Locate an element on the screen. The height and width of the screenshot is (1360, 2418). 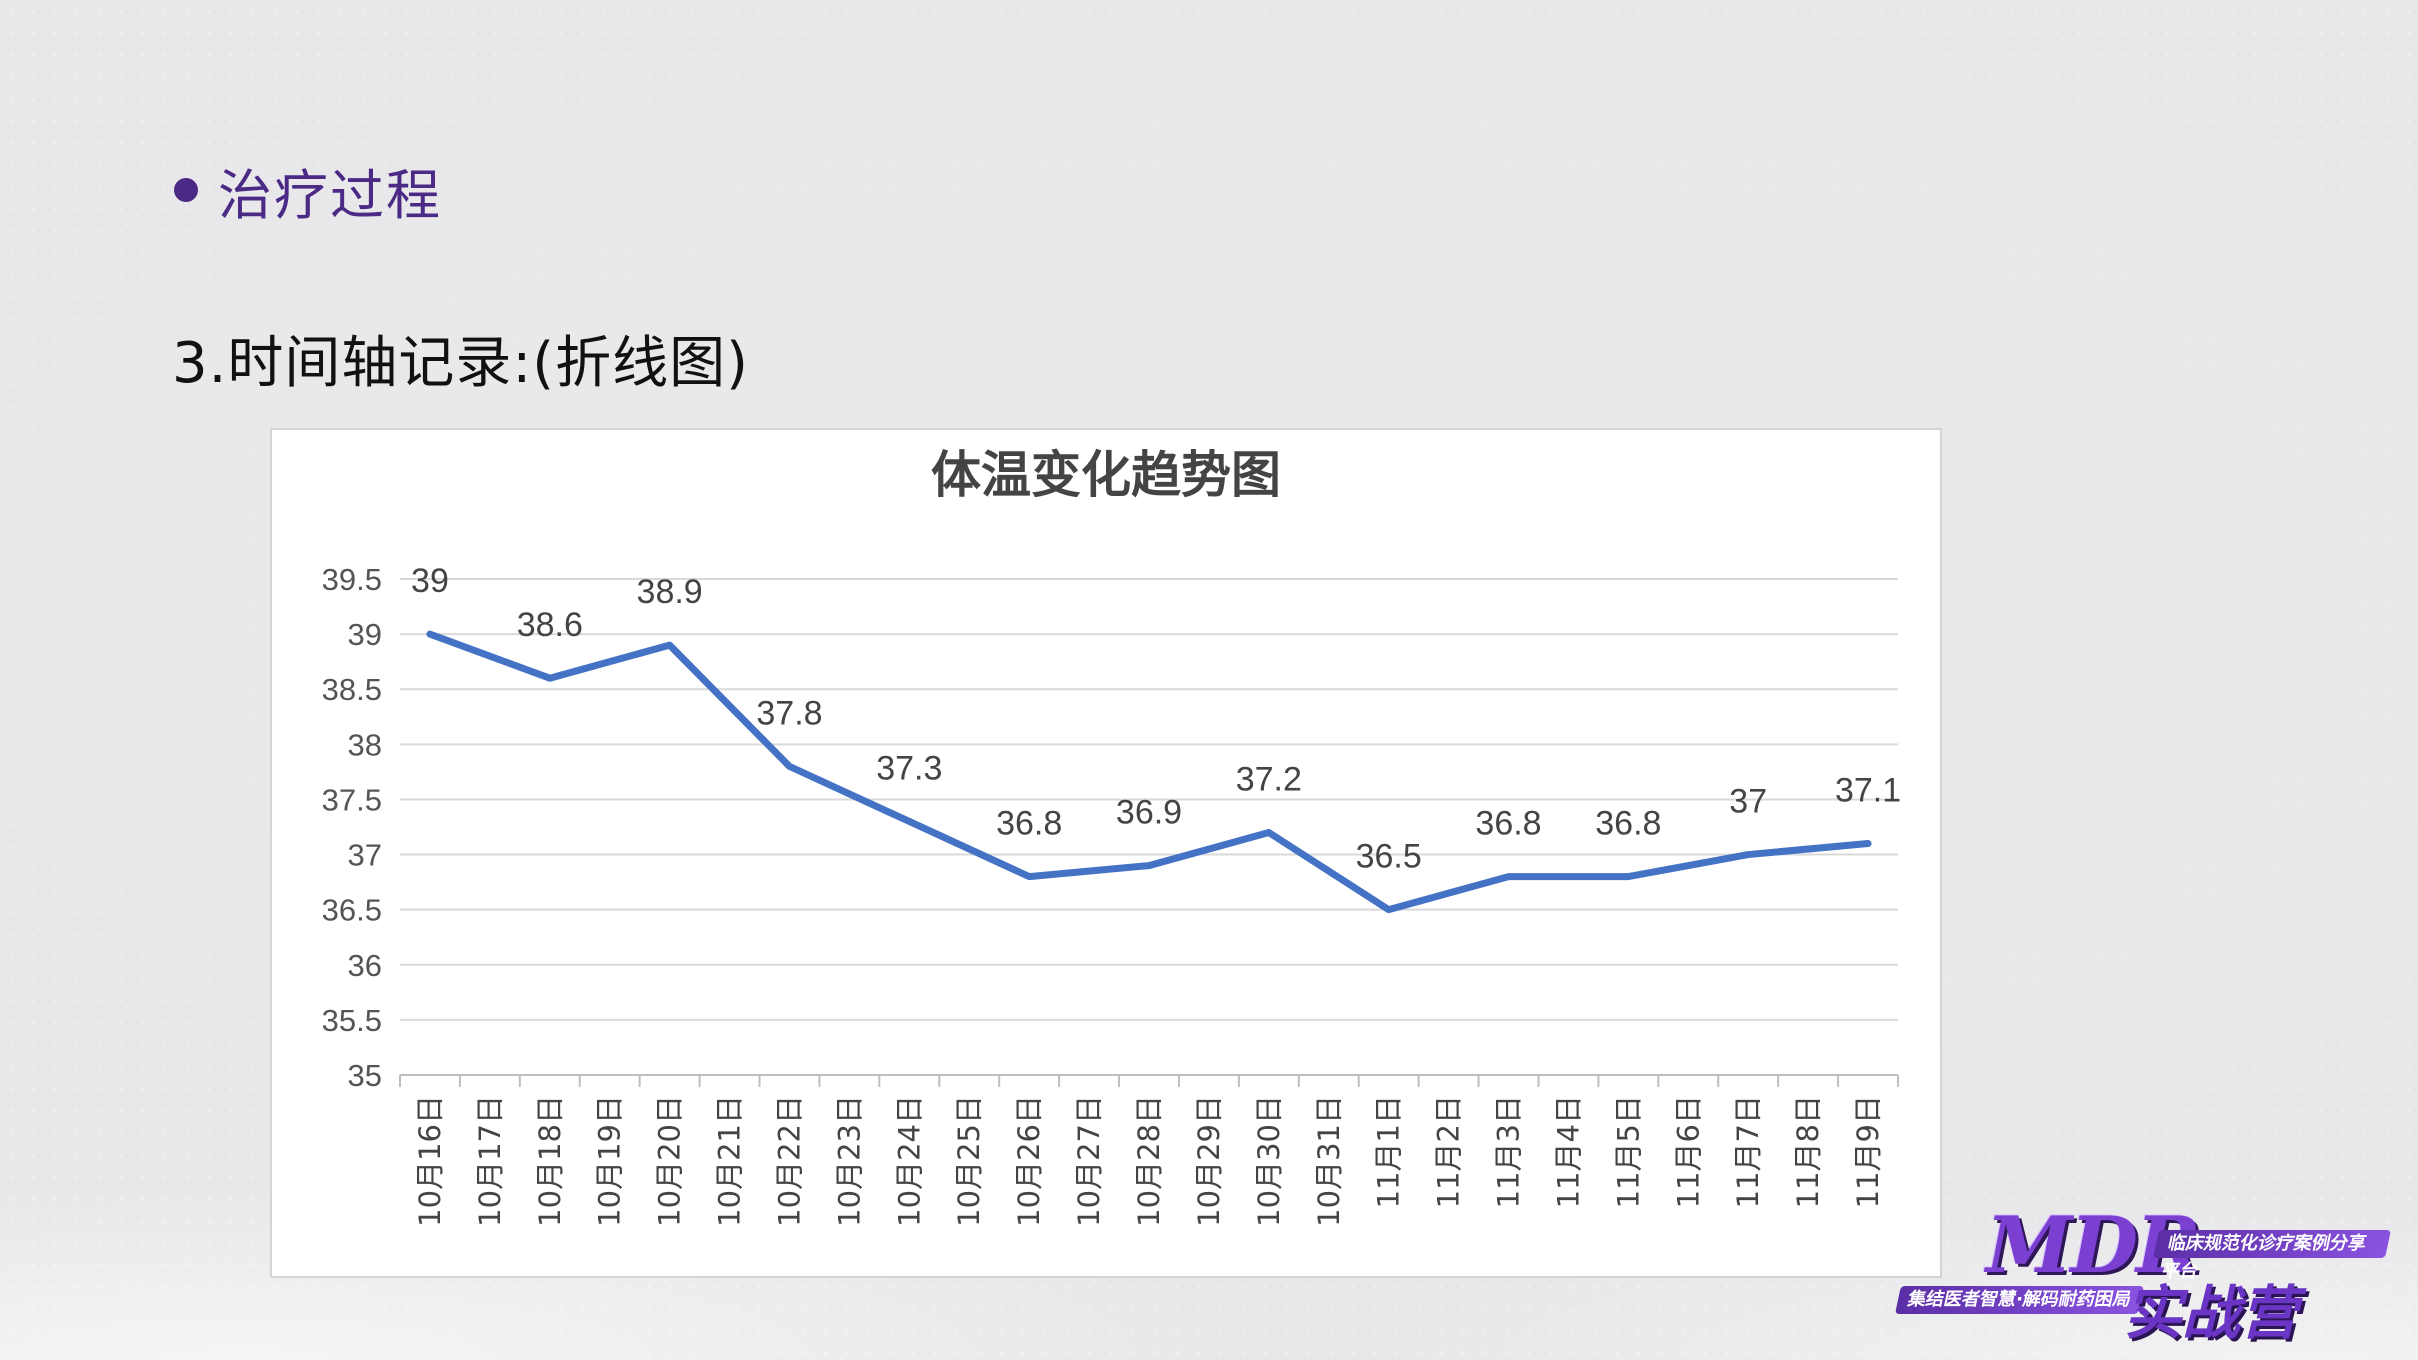
x-tick-label: 11月7日 is located at coordinates (1748, 1151).